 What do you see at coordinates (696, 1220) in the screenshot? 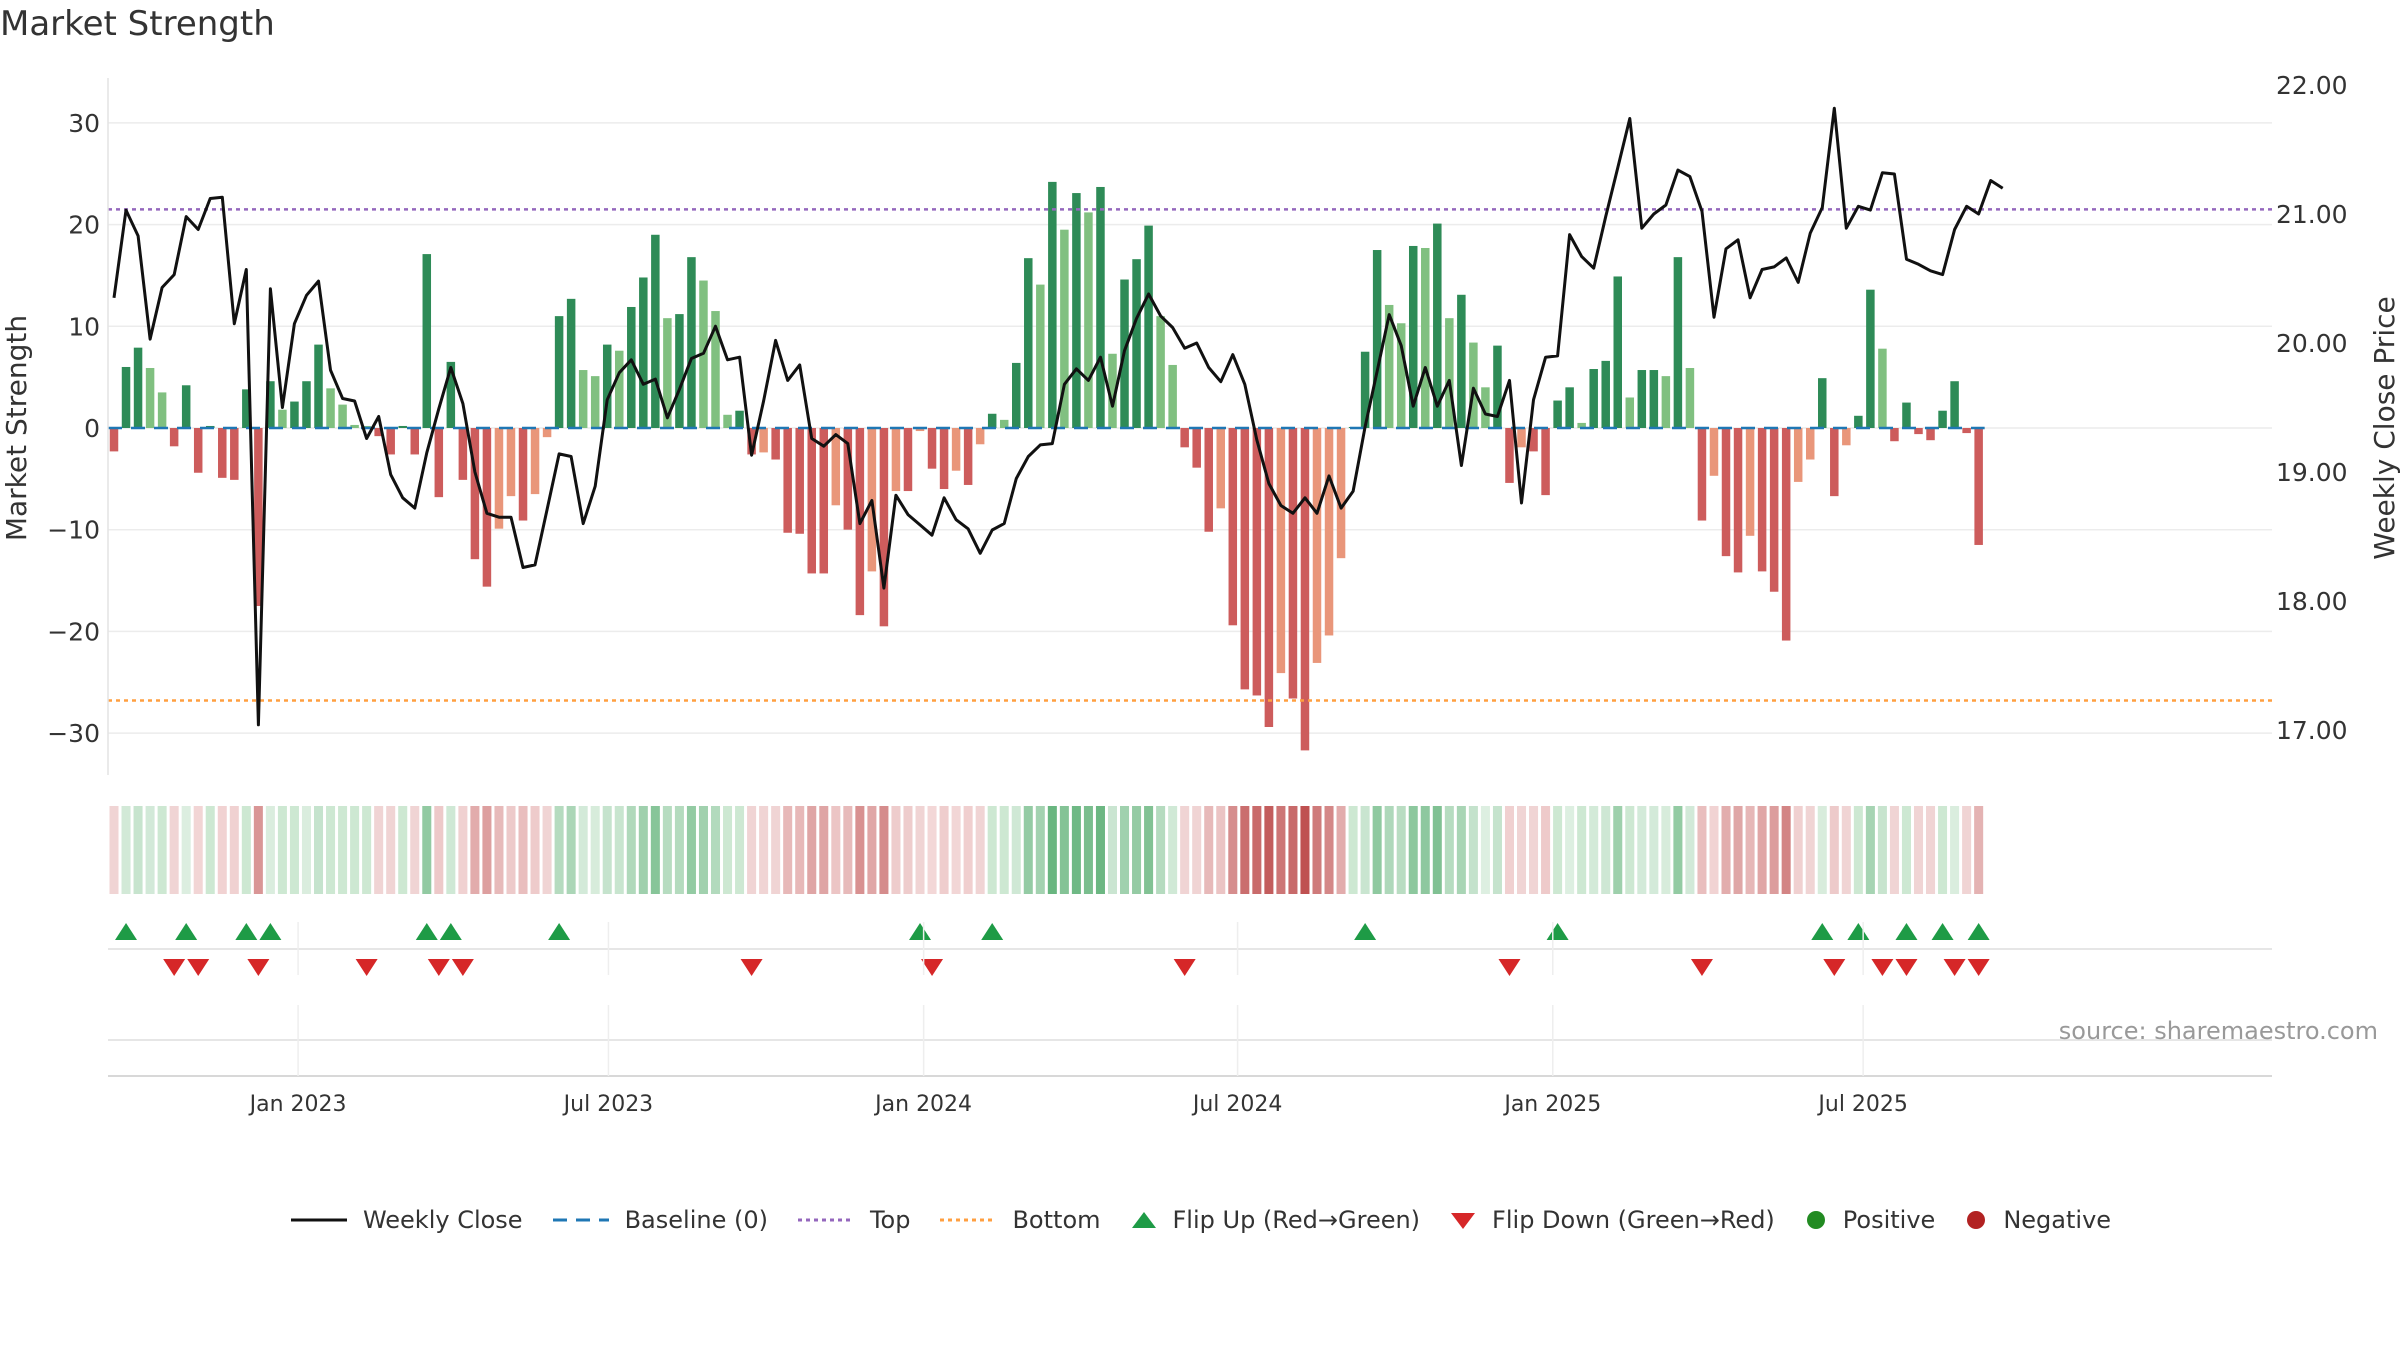
I see `legend-label: Baseline (0)` at bounding box center [696, 1220].